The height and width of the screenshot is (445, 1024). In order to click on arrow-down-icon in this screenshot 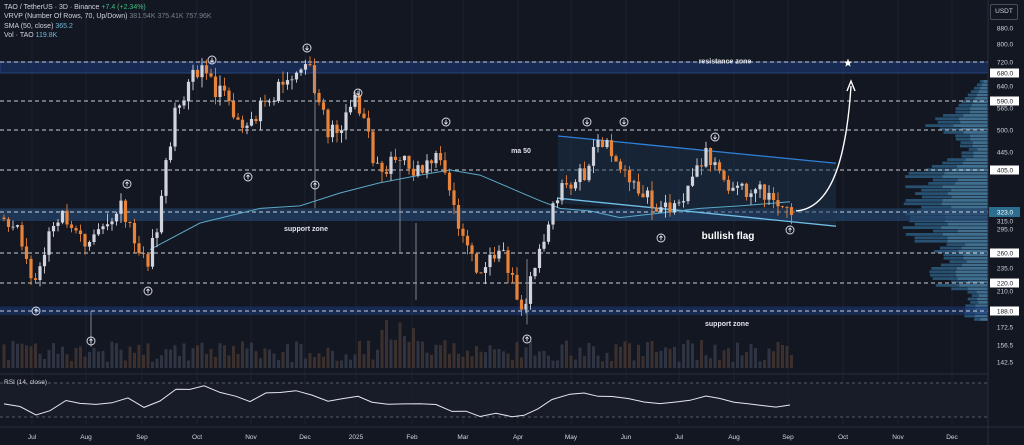, I will do `click(587, 122)`.